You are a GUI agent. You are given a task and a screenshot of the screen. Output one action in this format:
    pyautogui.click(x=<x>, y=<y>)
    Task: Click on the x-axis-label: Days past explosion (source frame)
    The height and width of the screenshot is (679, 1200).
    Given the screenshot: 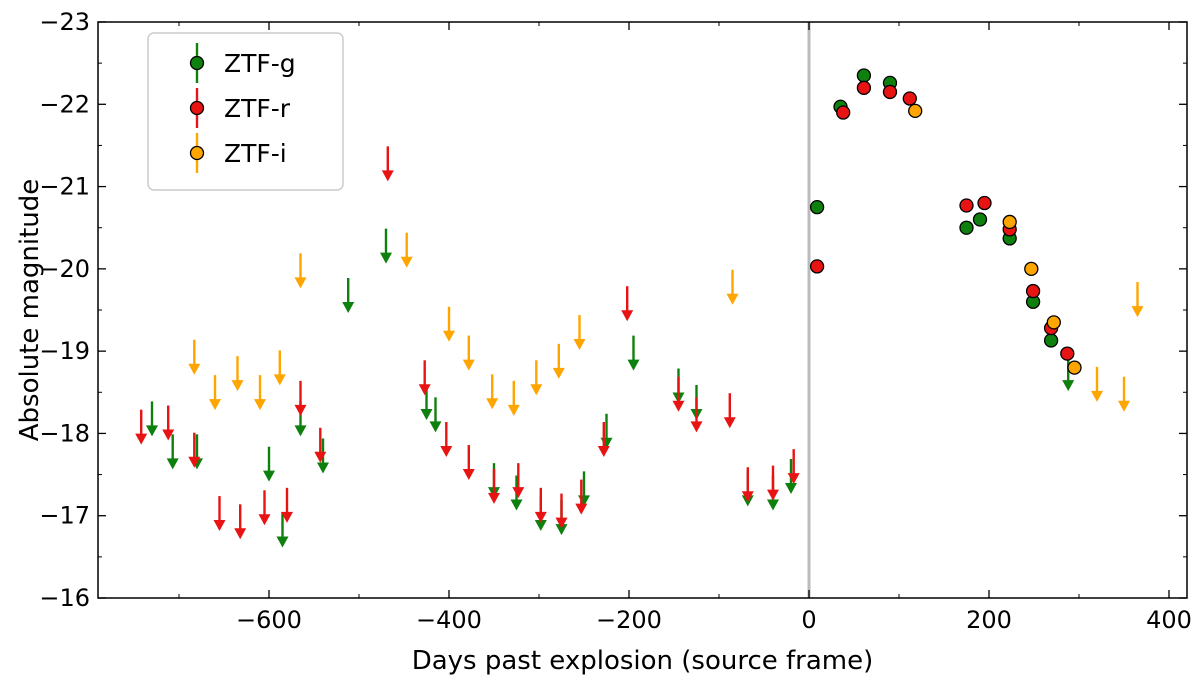 What is the action you would take?
    pyautogui.click(x=643, y=661)
    